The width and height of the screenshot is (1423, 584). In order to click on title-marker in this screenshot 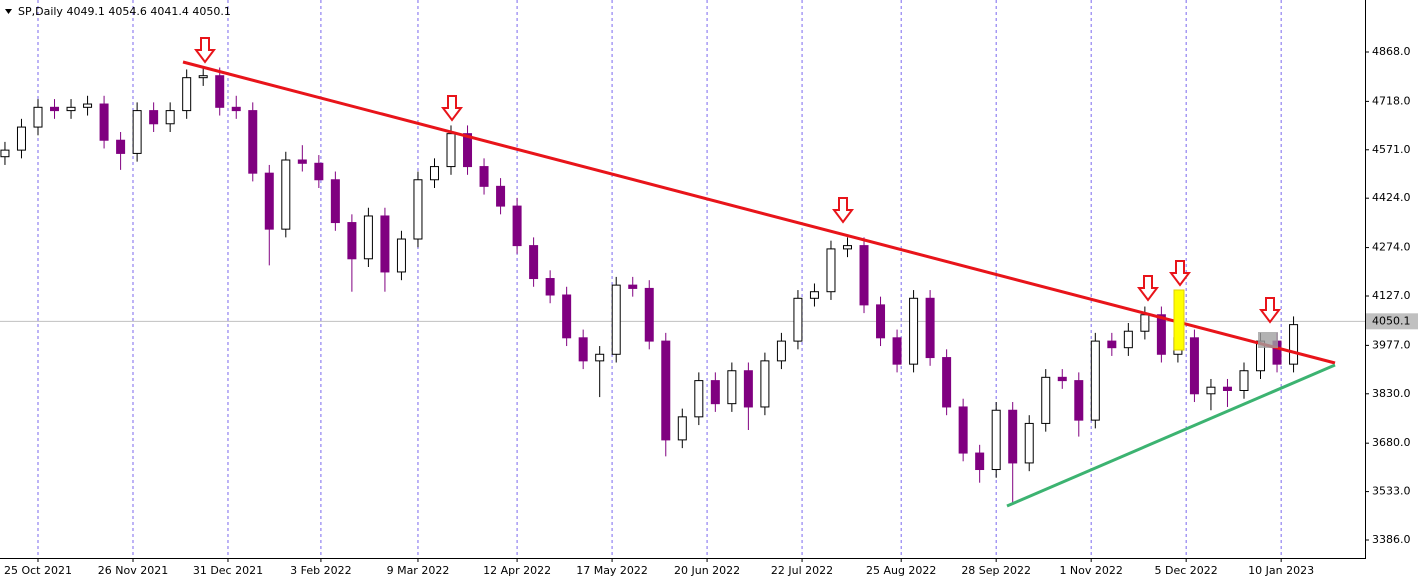, I will do `click(8, 11)`.